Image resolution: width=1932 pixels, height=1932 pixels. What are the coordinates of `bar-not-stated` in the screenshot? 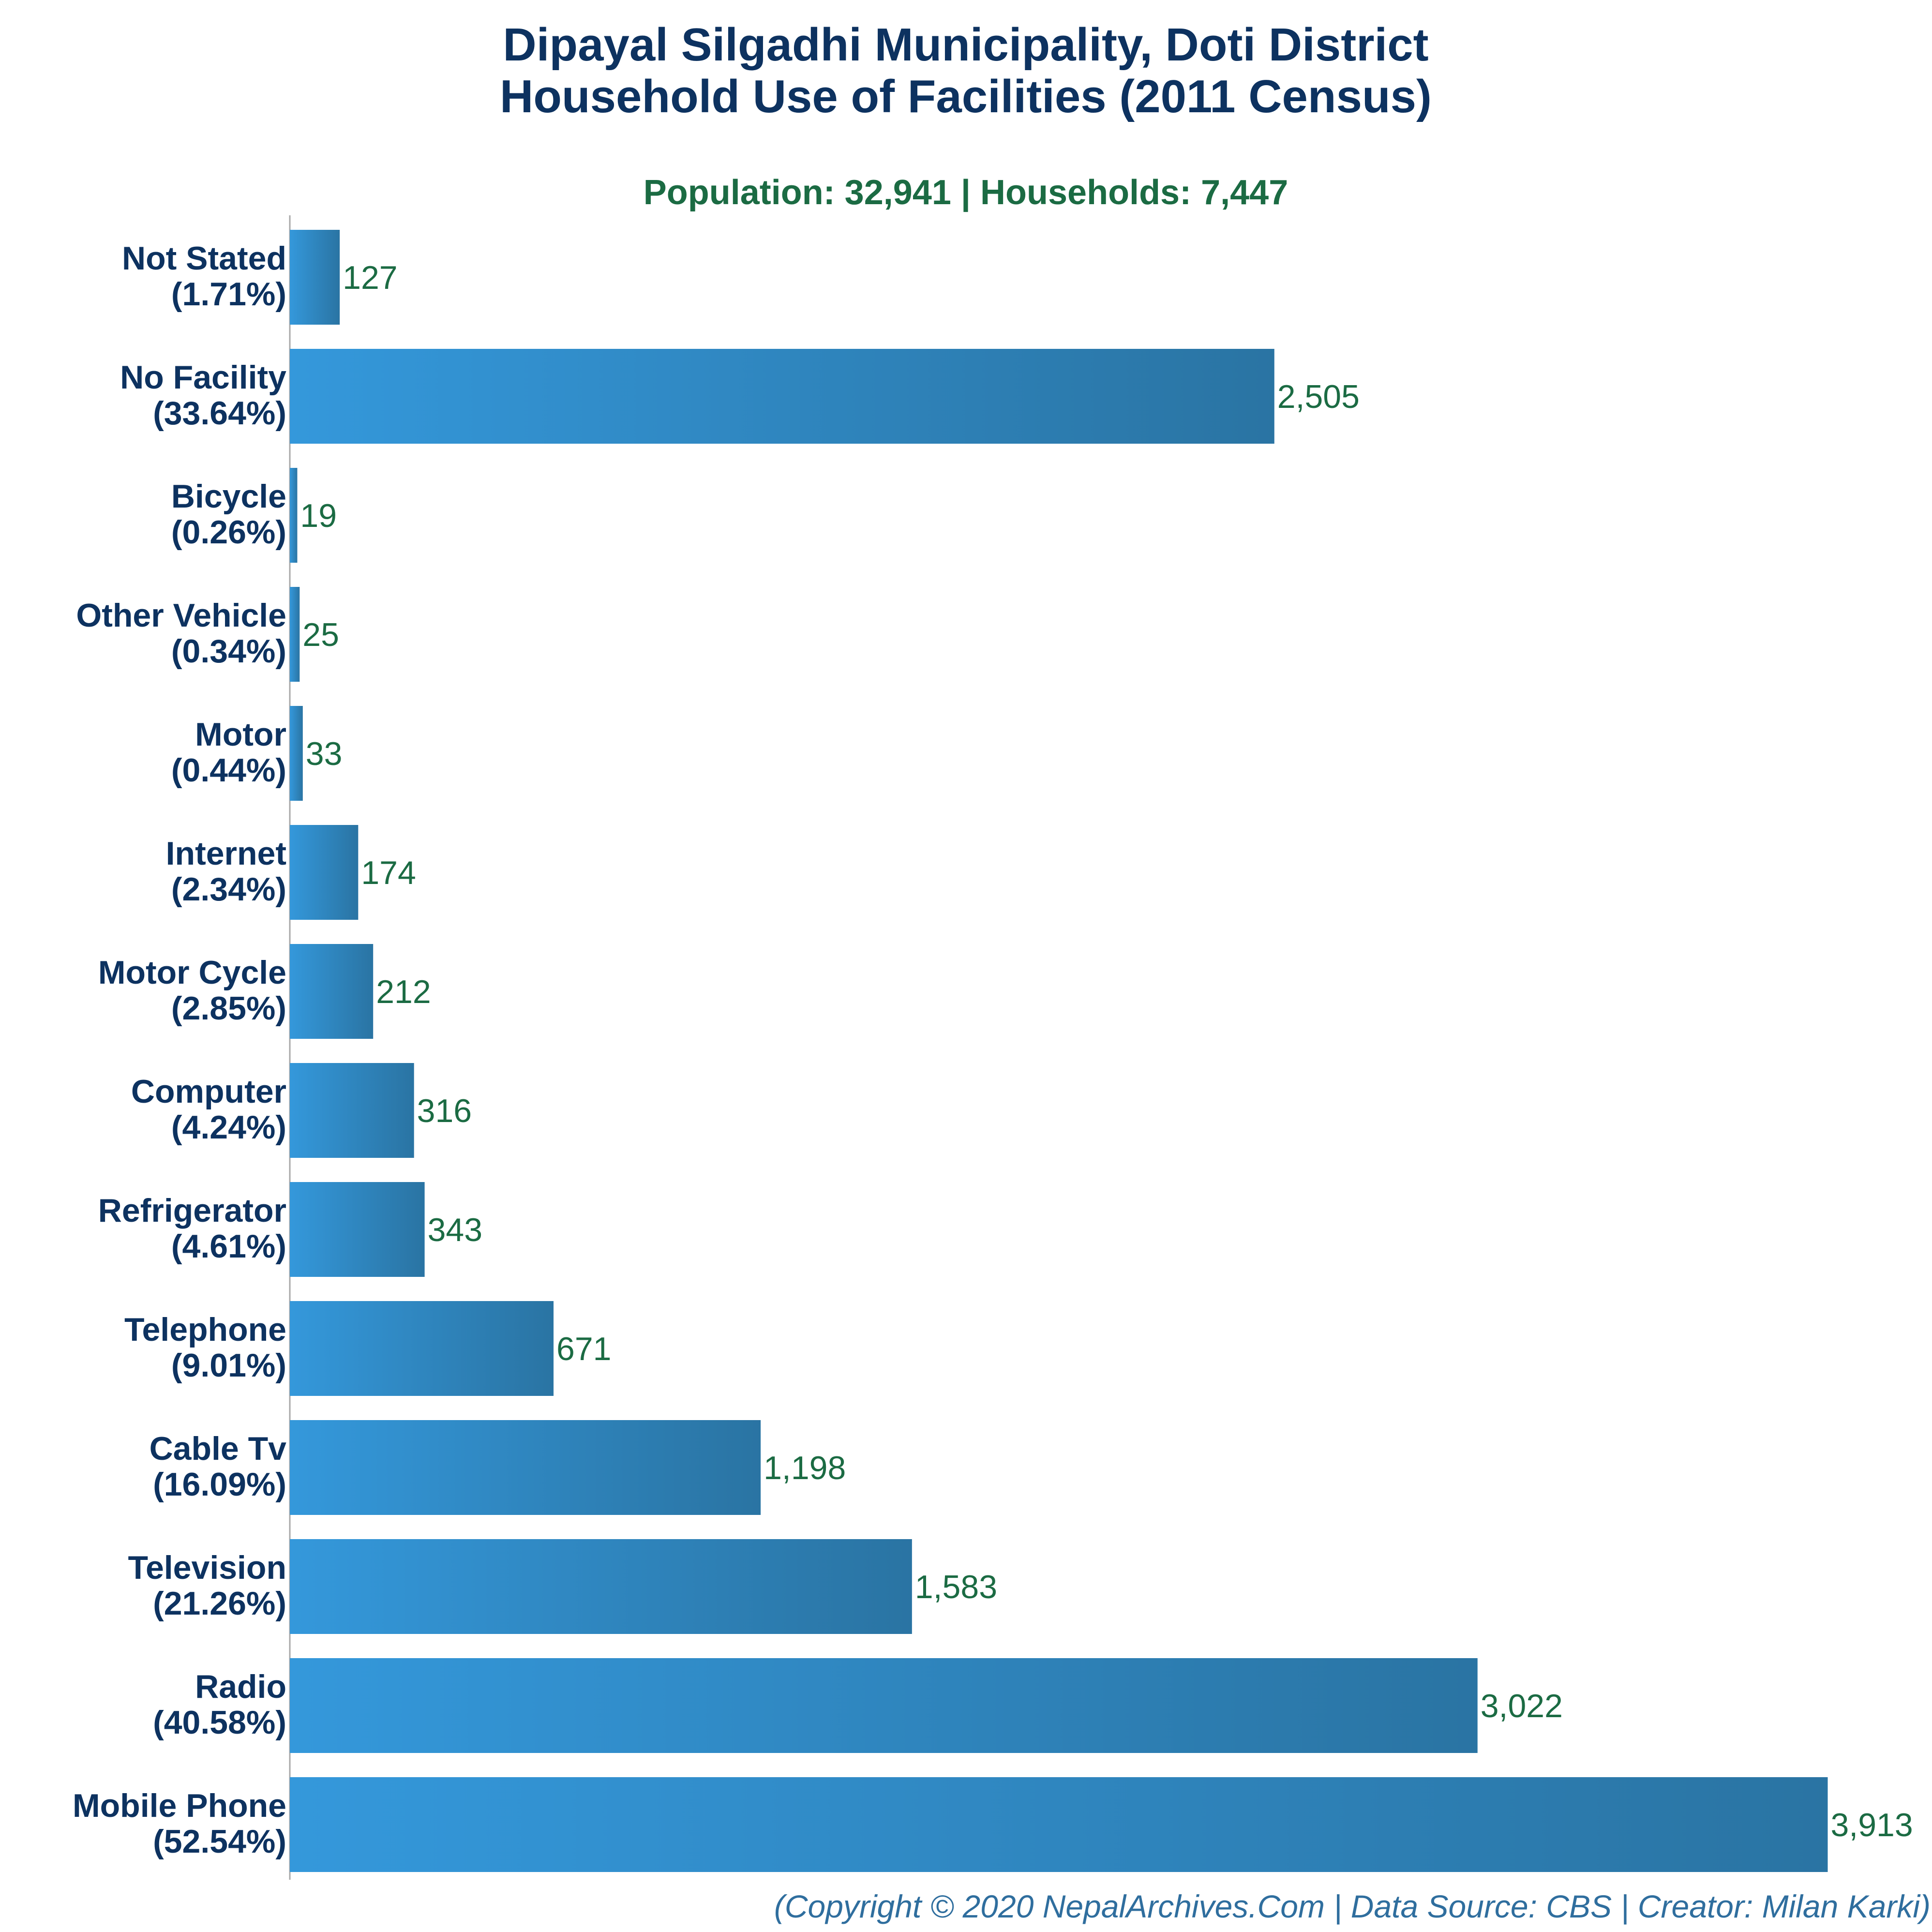 It's located at (315, 277).